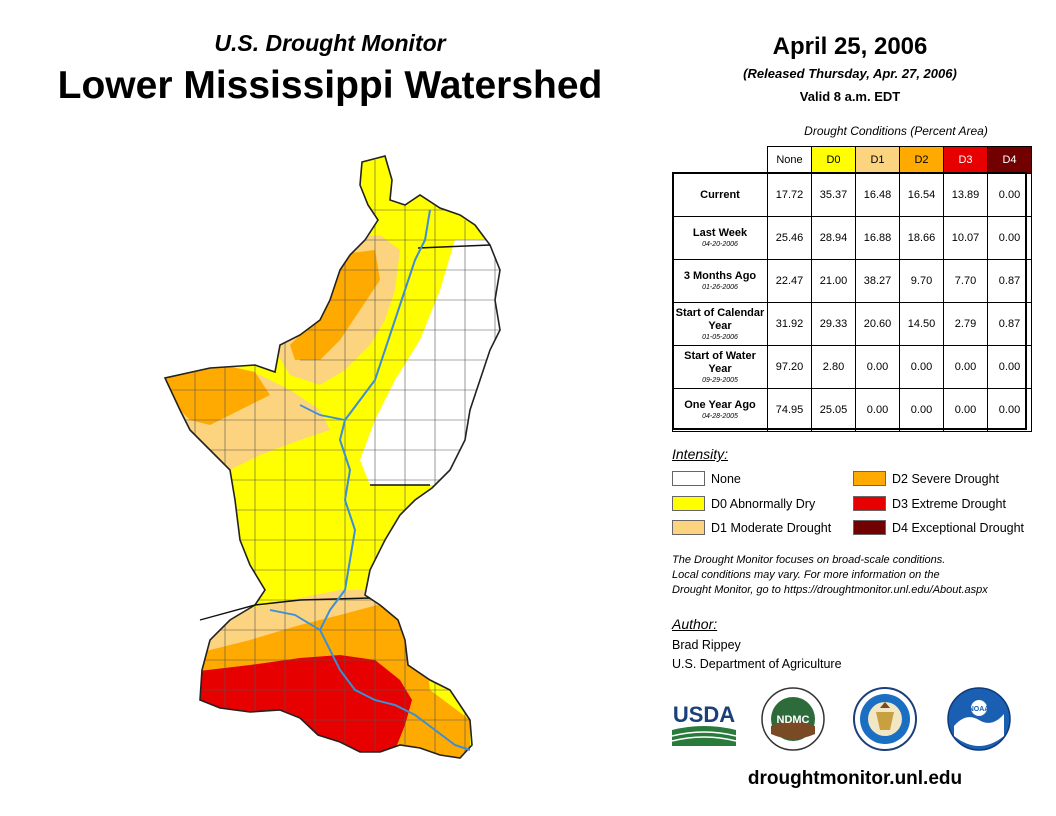  Describe the element at coordinates (330, 85) in the screenshot. I see `map-title: Lower Mississippi Watershed` at that location.